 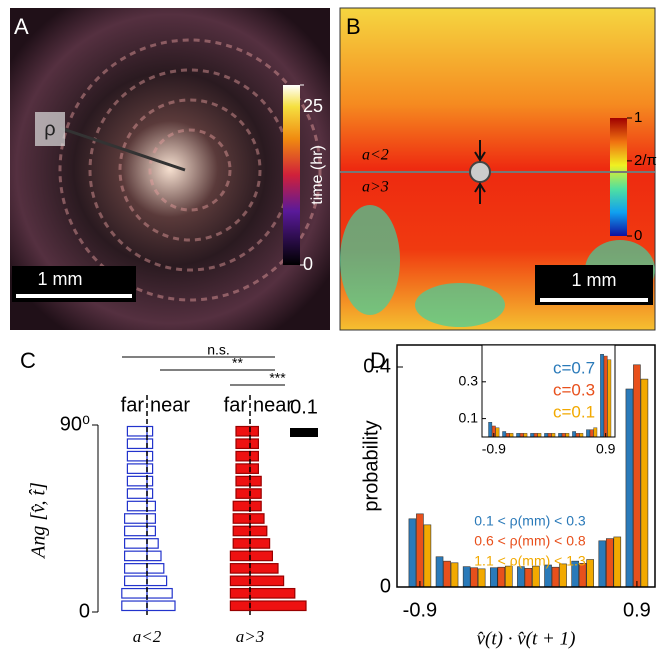 I want to click on region-label: a<2, so click(x=375, y=155).